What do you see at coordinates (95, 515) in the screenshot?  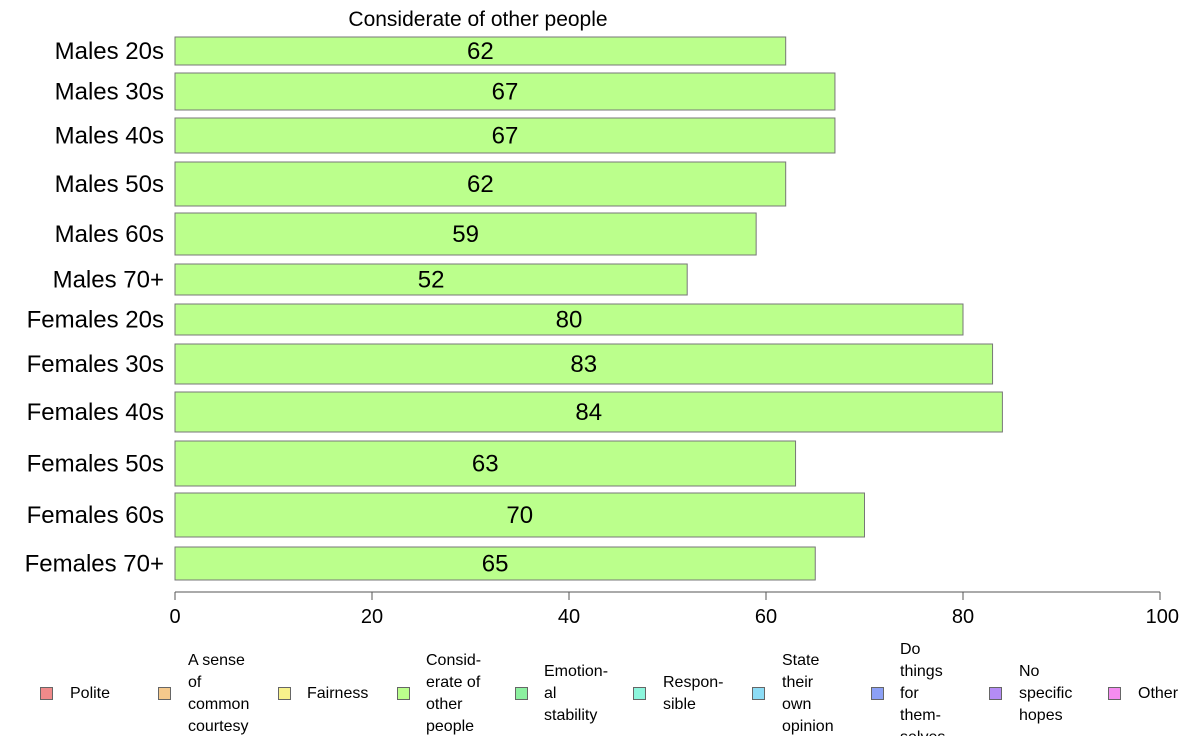 I see `category-label: Females 60s` at bounding box center [95, 515].